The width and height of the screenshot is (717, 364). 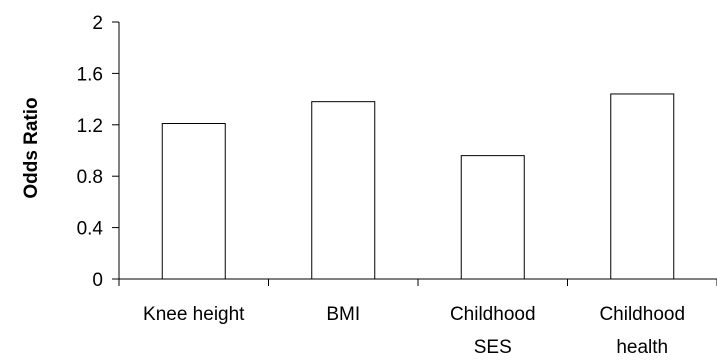 I want to click on y-tick-label: 0.4, so click(x=90, y=229).